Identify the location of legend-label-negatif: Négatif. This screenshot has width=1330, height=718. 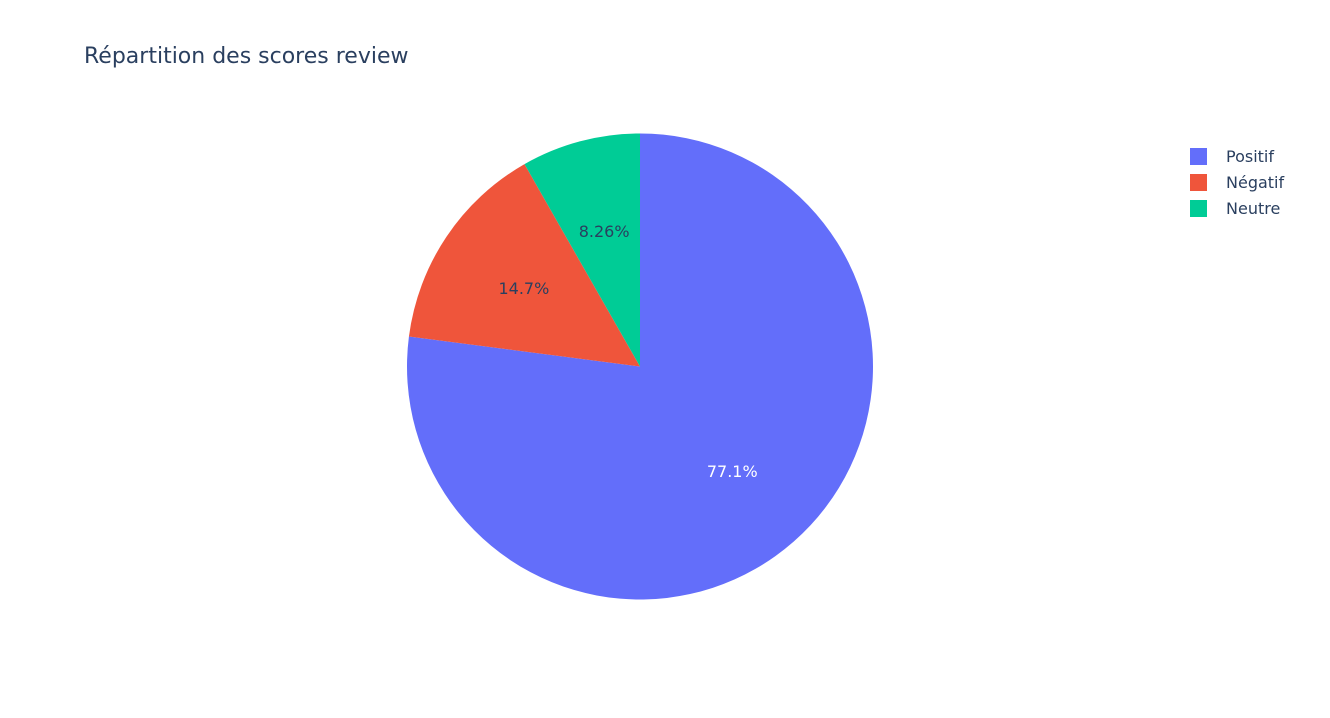
(1255, 182).